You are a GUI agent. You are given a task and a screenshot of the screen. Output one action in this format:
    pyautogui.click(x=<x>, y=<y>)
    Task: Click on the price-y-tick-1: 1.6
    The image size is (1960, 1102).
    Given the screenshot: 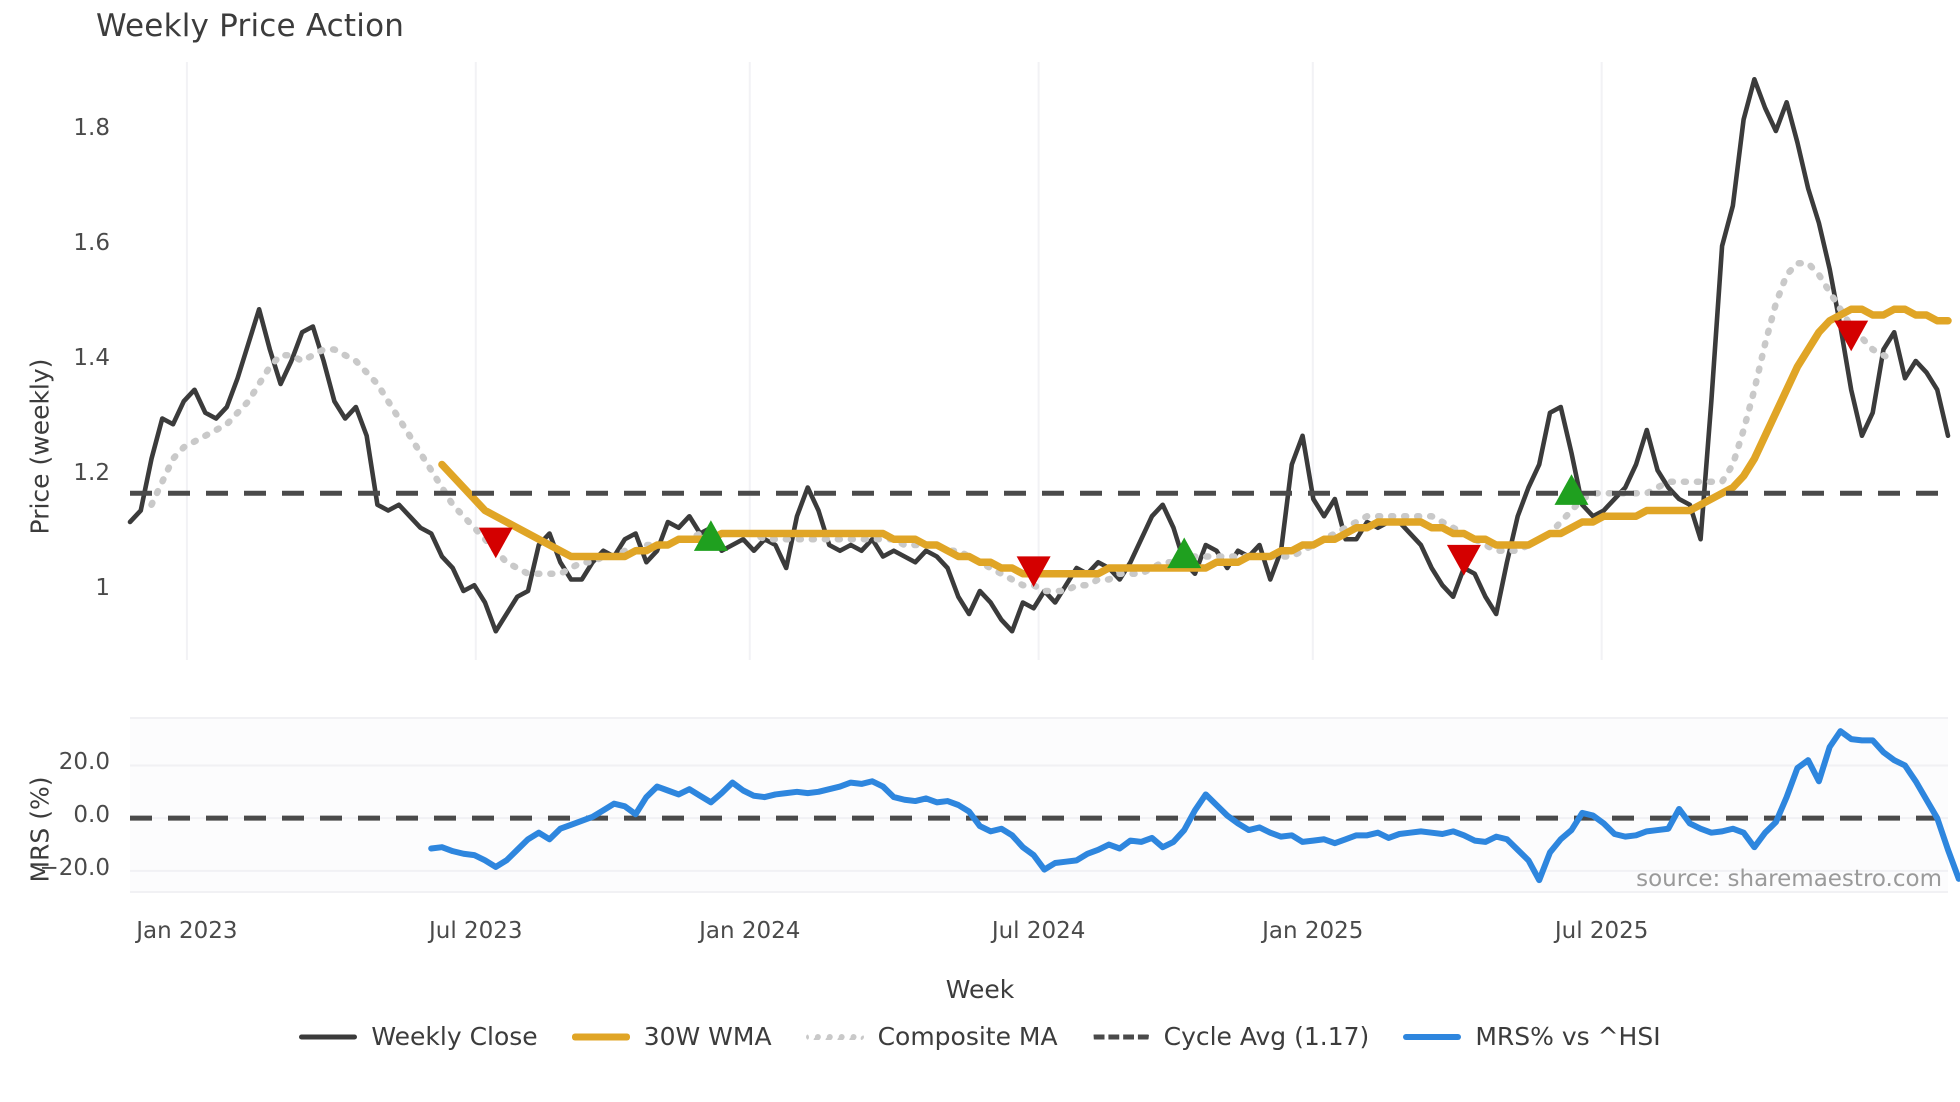 What is the action you would take?
    pyautogui.click(x=91, y=243)
    